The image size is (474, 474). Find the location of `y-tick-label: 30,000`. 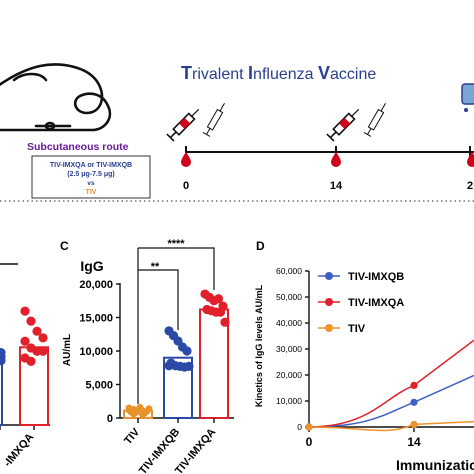

y-tick-label: 30,000 is located at coordinates (289, 349).